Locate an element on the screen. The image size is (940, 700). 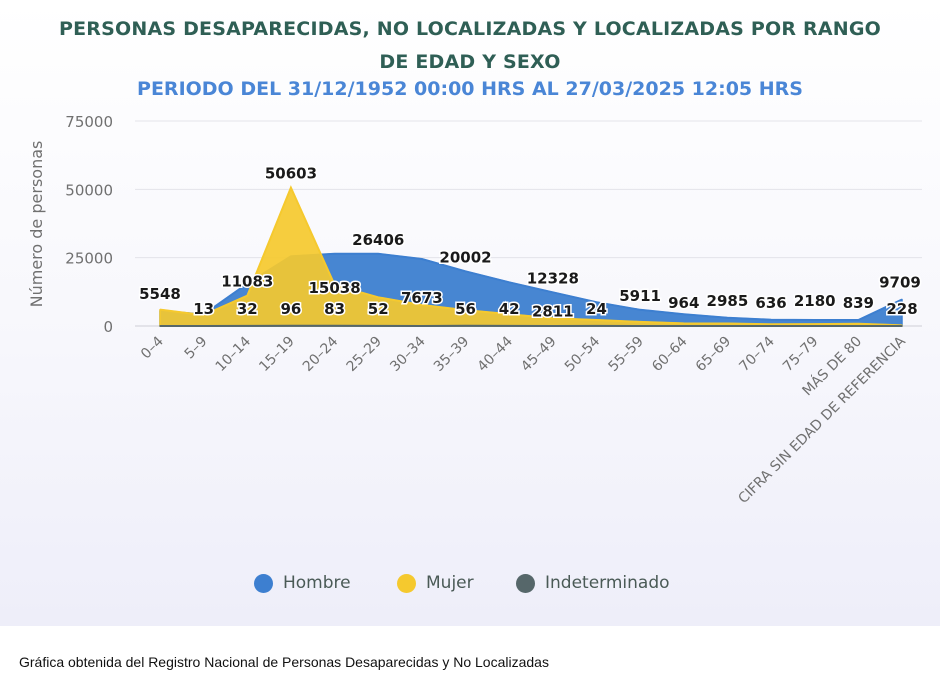
legend-item-indeterminado: Indeterminado is located at coordinates (593, 583).